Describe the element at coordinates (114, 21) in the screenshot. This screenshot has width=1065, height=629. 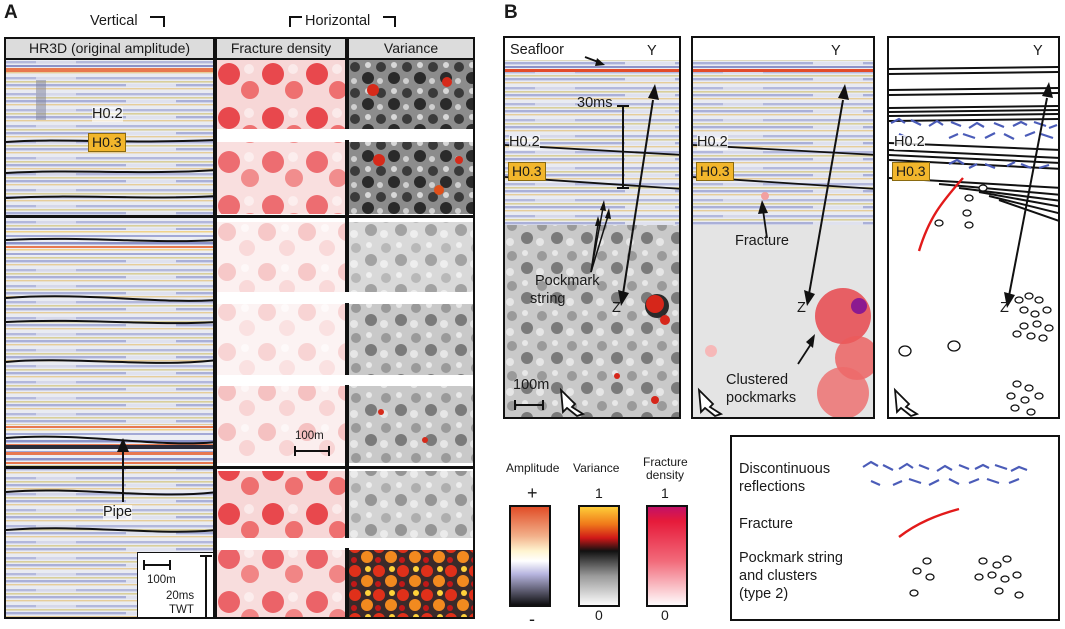
I see `vertical-label: Vertical` at that location.